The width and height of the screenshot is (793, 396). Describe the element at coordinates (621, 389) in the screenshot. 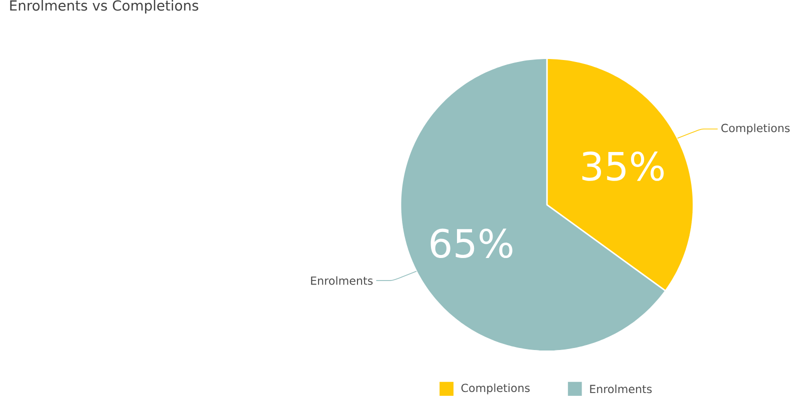

I see `legend-label: Enrolments` at that location.